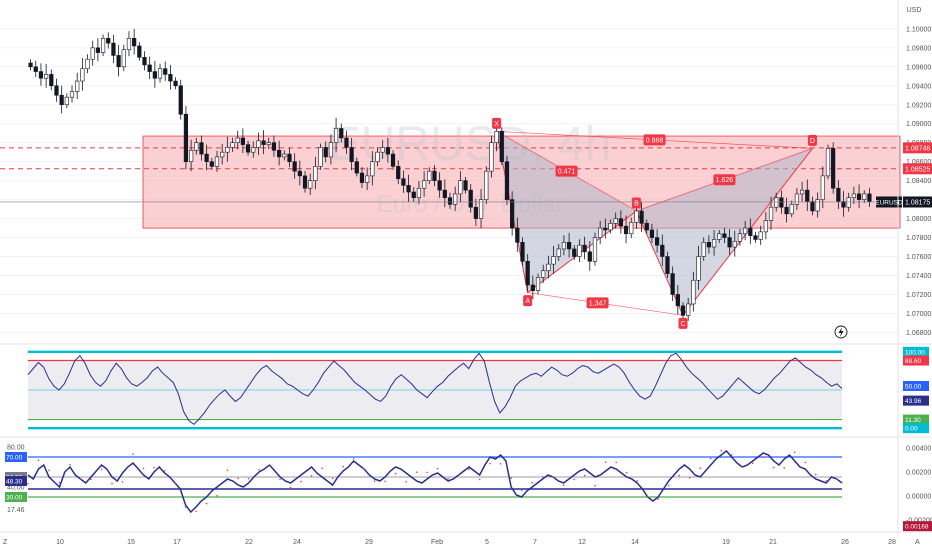 The width and height of the screenshot is (932, 550). What do you see at coordinates (903, 202) in the screenshot?
I see `price-label: EURUSD 1.08175` at bounding box center [903, 202].